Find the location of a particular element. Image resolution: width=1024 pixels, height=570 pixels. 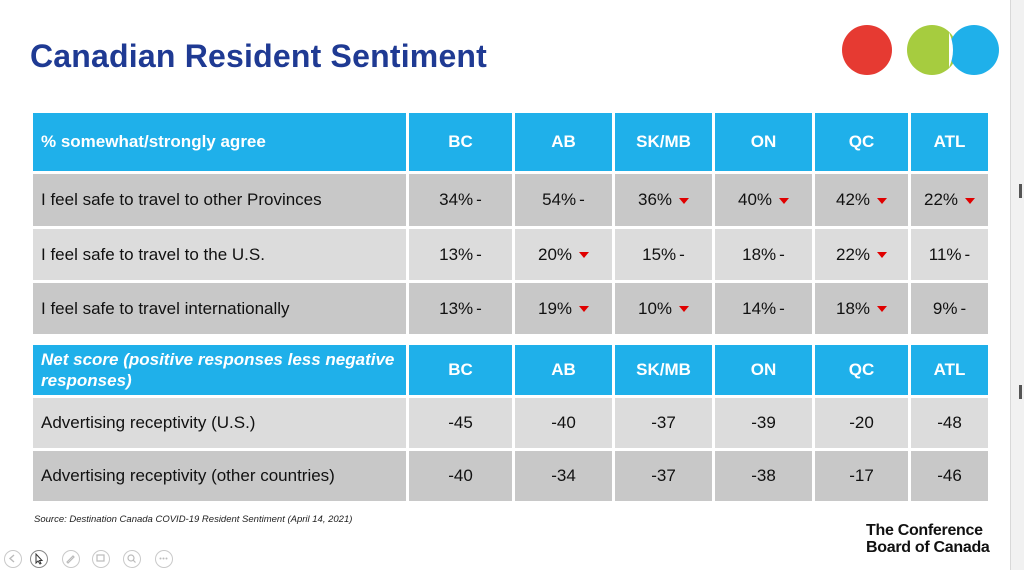

green-circle-logo is located at coordinates (932, 50).